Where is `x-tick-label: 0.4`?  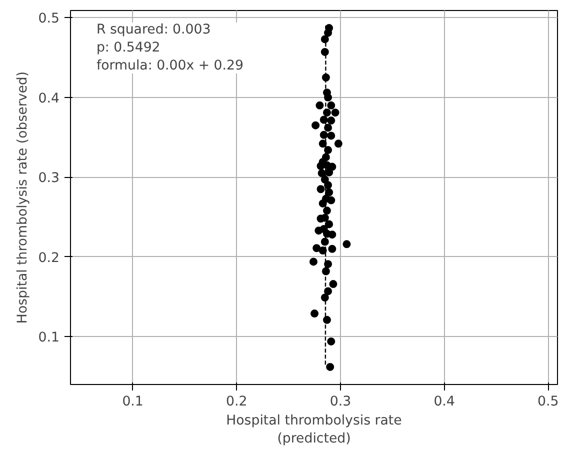 x-tick-label: 0.4 is located at coordinates (444, 402).